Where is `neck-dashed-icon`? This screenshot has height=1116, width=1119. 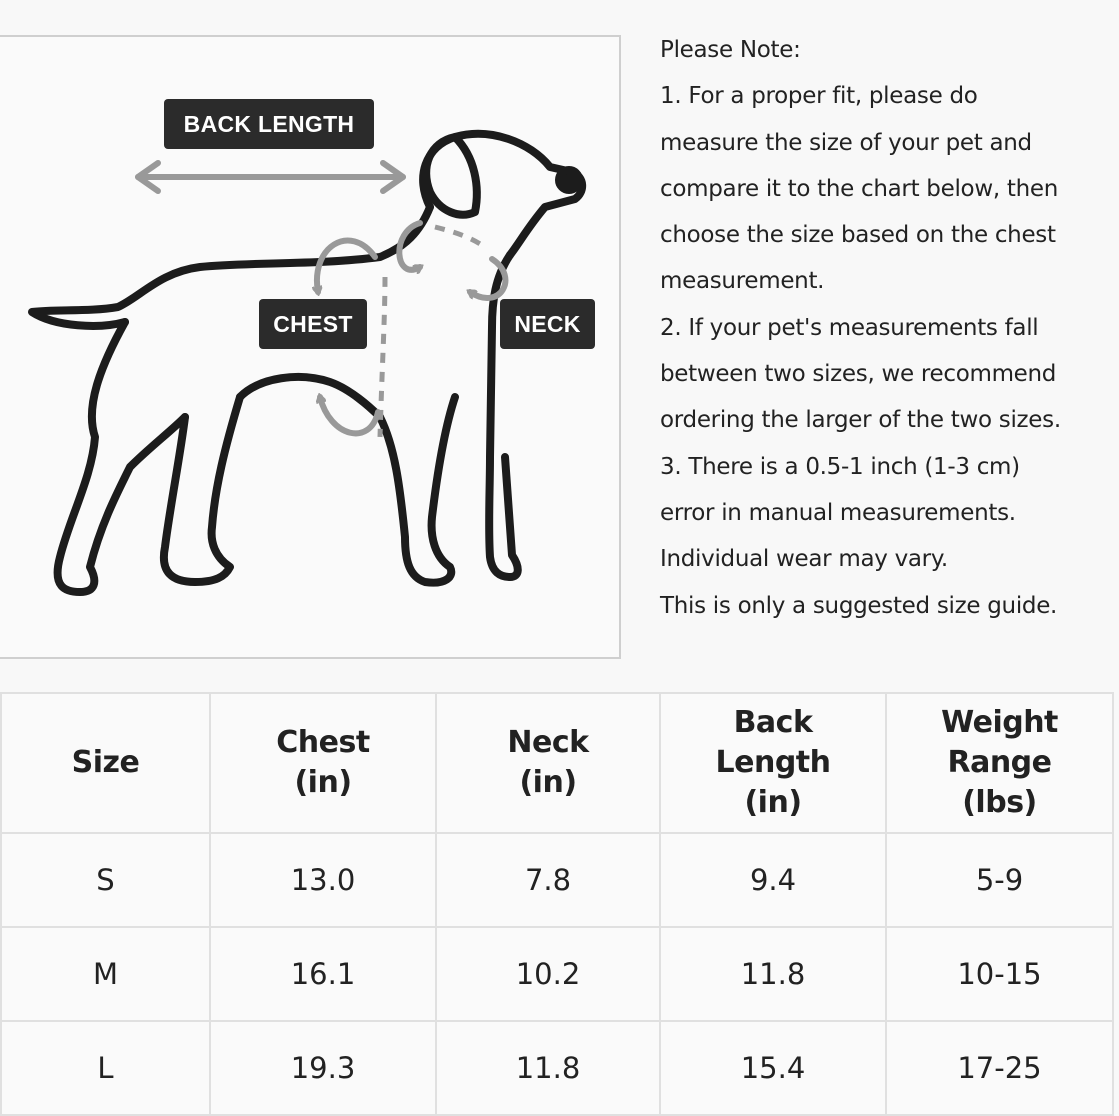
neck-dashed-icon is located at coordinates (460, 237).